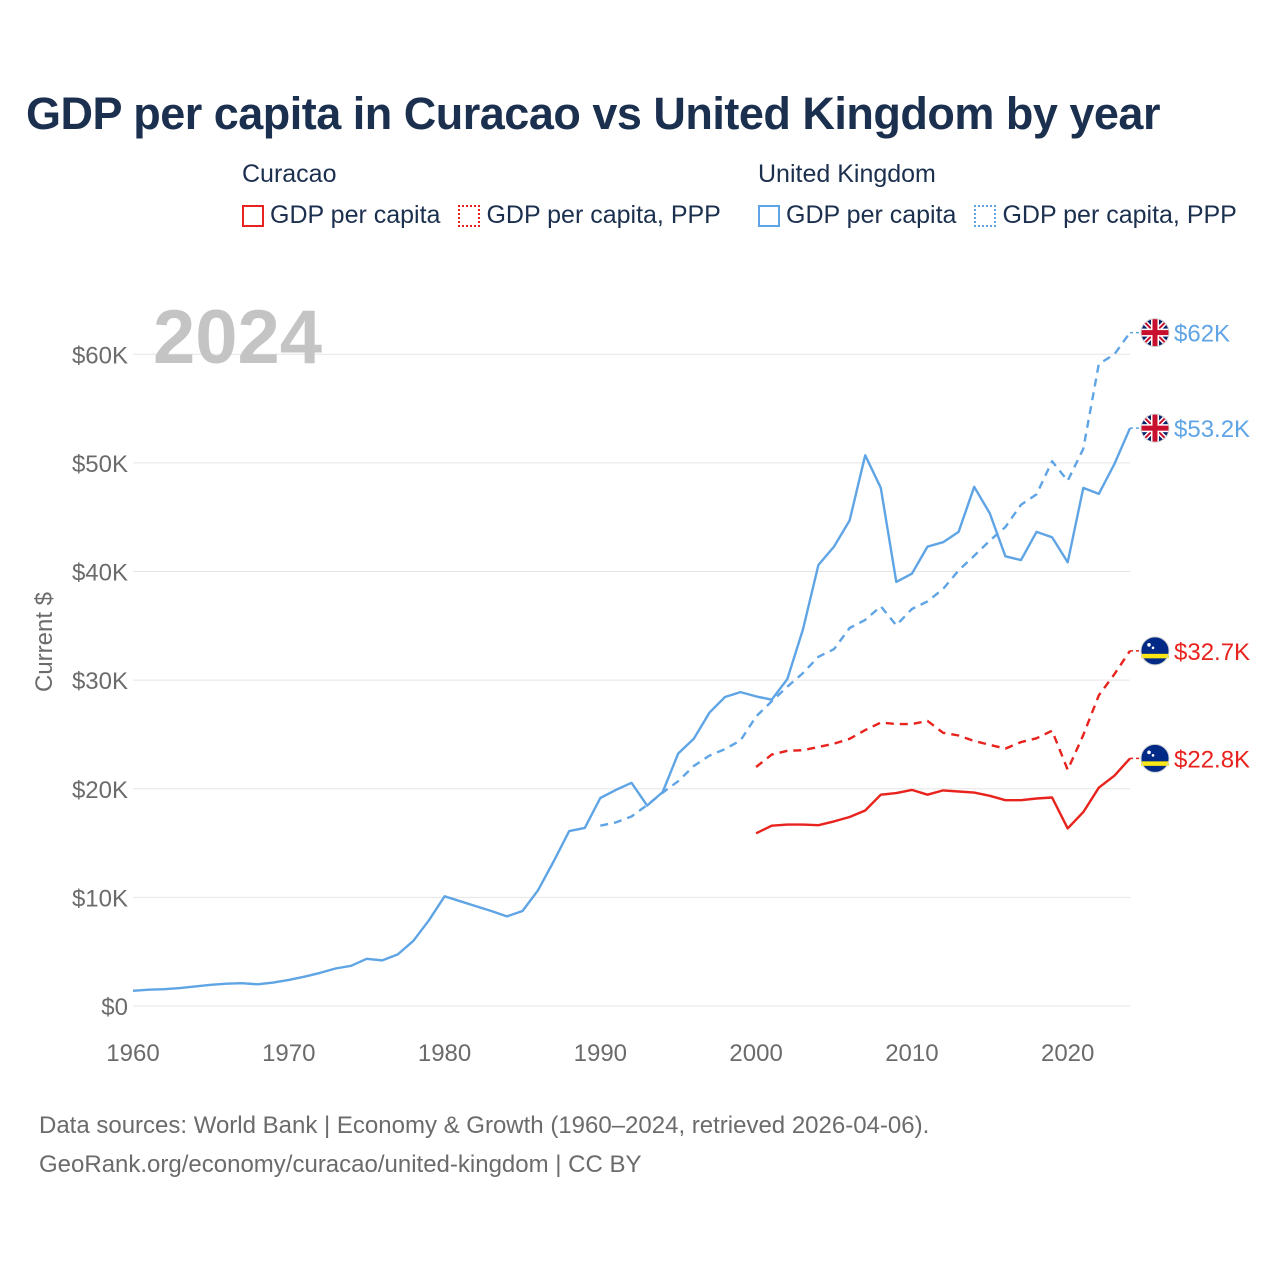 The height and width of the screenshot is (1280, 1280). I want to click on y-tick-label: $50K, so click(100, 464).